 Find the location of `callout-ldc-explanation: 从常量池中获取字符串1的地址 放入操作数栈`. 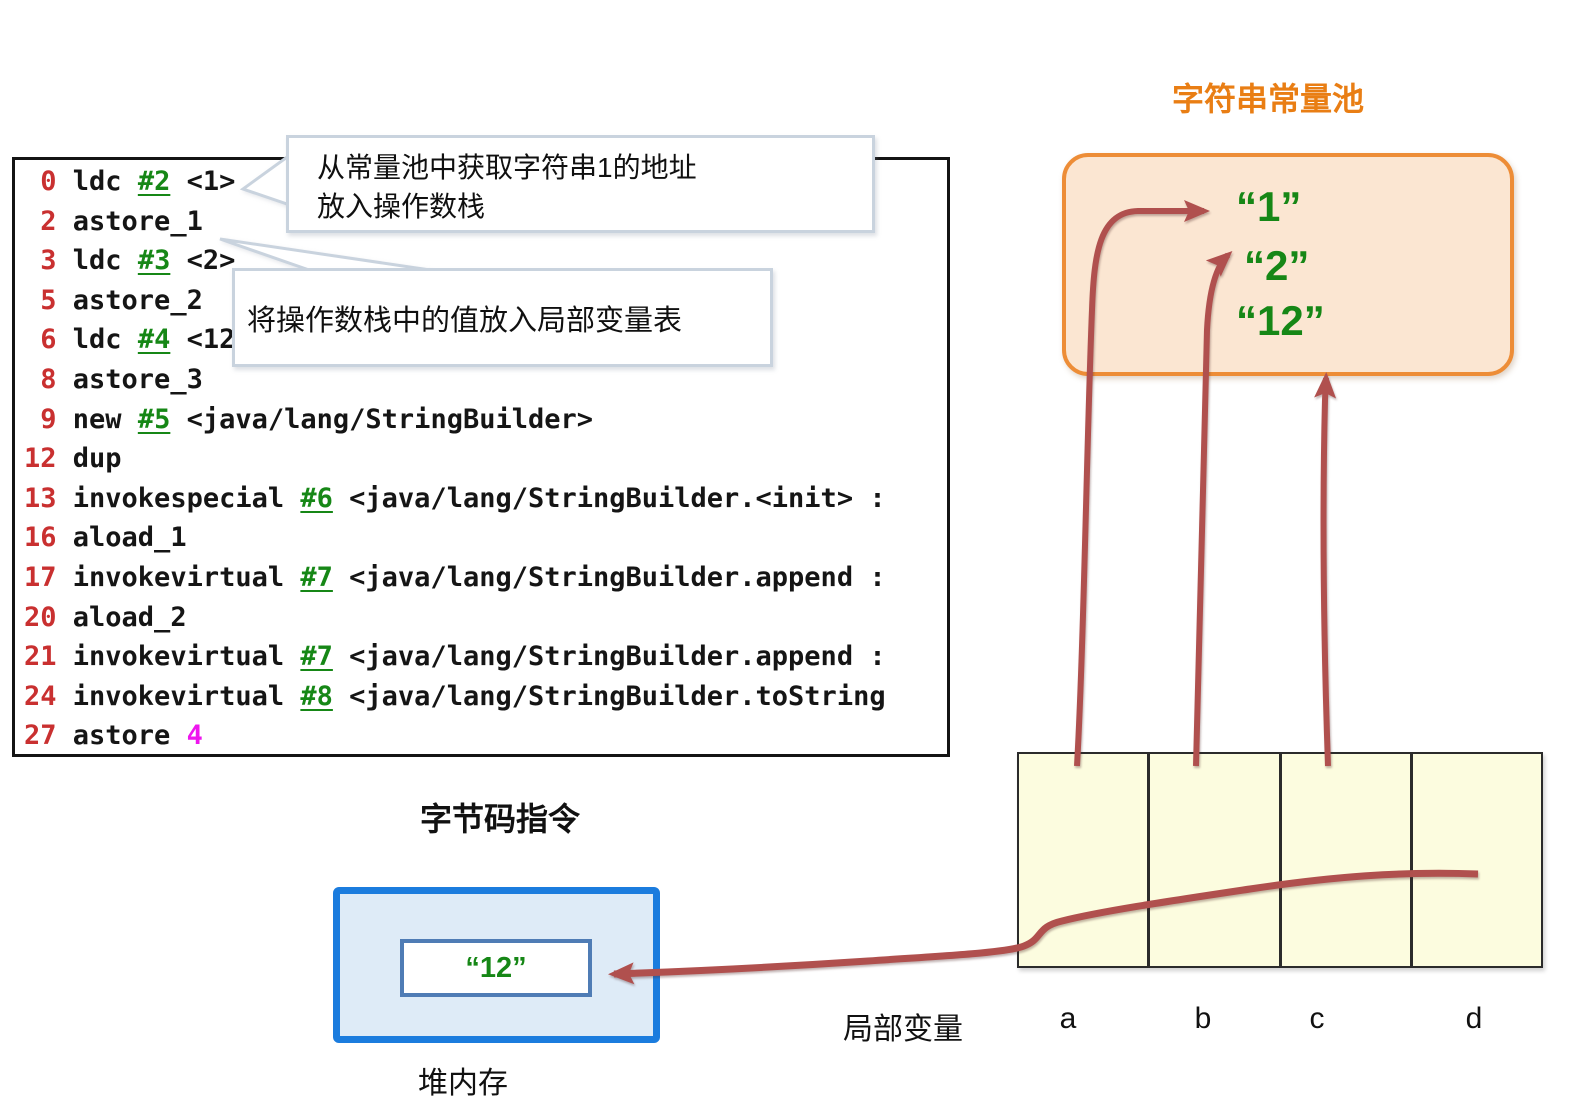

callout-ldc-explanation: 从常量池中获取字符串1的地址 放入操作数栈 is located at coordinates (580, 184).